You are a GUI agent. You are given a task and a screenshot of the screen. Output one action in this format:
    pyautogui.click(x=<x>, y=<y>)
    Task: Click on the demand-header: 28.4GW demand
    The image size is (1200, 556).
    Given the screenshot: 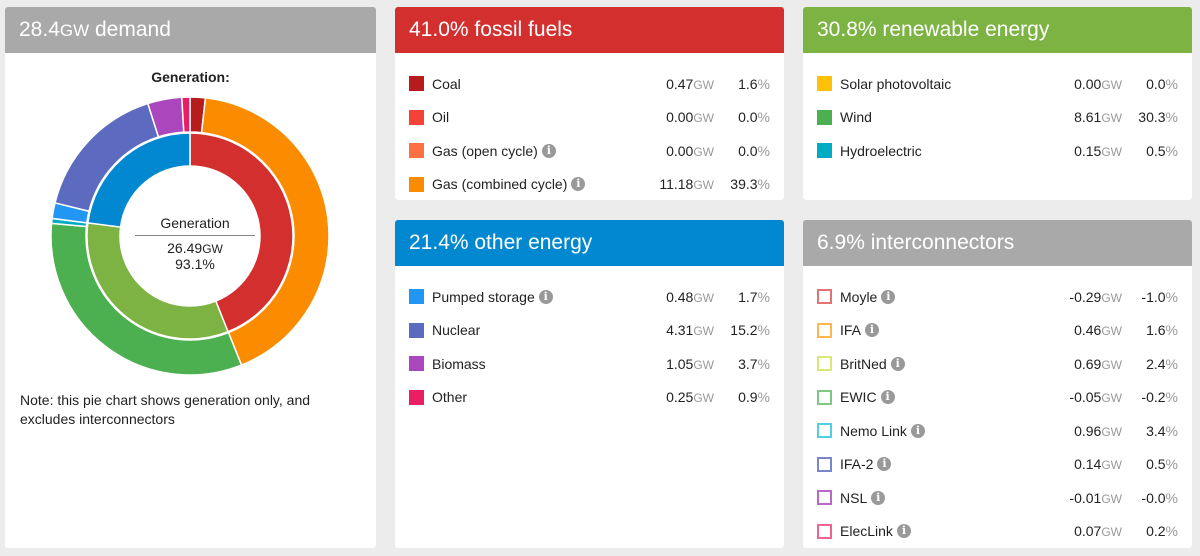 What is the action you would take?
    pyautogui.click(x=190, y=30)
    